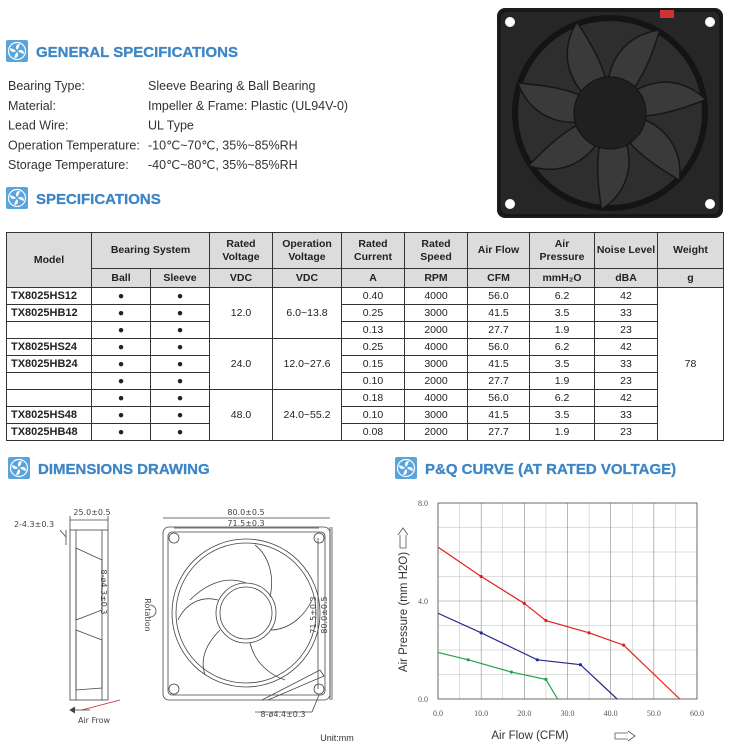 Image resolution: width=750 pixels, height=750 pixels. Describe the element at coordinates (49, 313) in the screenshot. I see `model-cell: TX8025HB12` at that location.